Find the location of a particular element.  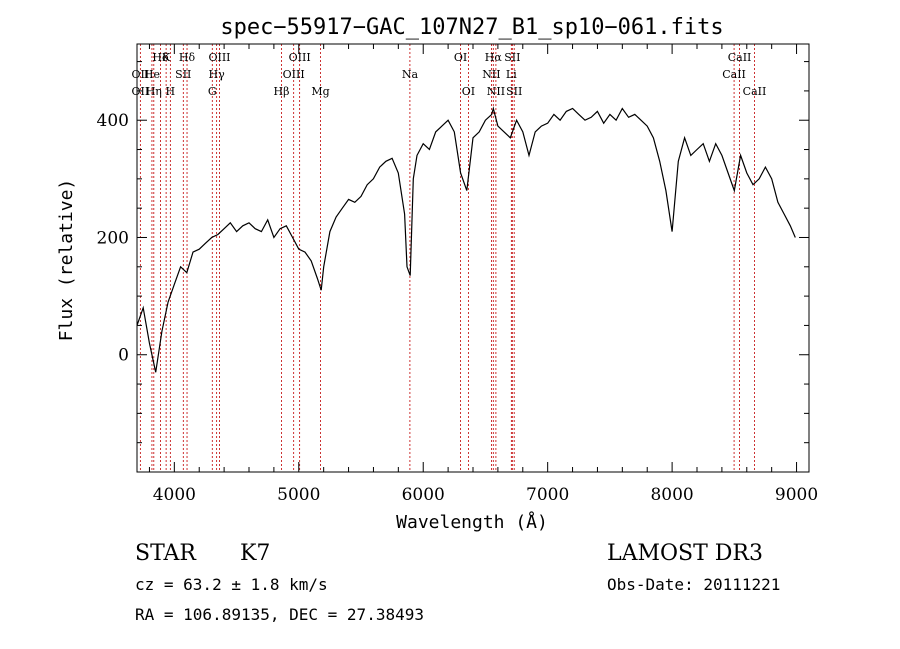

spectral-line-label: H is located at coordinates (171, 91).